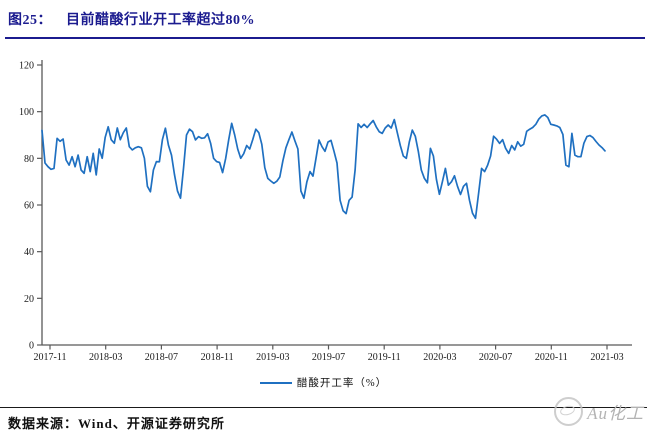 The width and height of the screenshot is (647, 439). What do you see at coordinates (160, 20) in the screenshot?
I see `figure-title-text: 目前醋酸行业开工率超过80%` at bounding box center [160, 20].